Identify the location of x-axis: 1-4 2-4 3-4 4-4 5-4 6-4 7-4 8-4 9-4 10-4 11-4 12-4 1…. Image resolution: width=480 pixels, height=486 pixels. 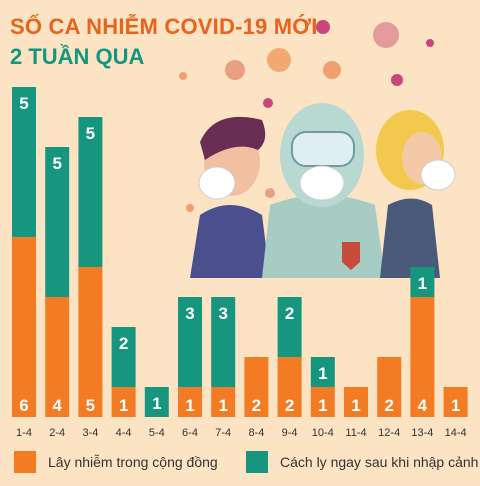
(241, 433).